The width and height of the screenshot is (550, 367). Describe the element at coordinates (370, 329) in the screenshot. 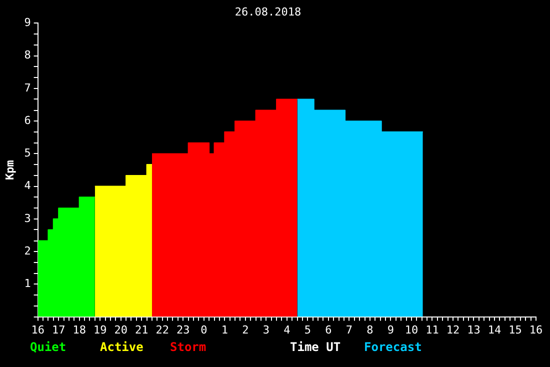

I see `x-tick-label: 8` at that location.